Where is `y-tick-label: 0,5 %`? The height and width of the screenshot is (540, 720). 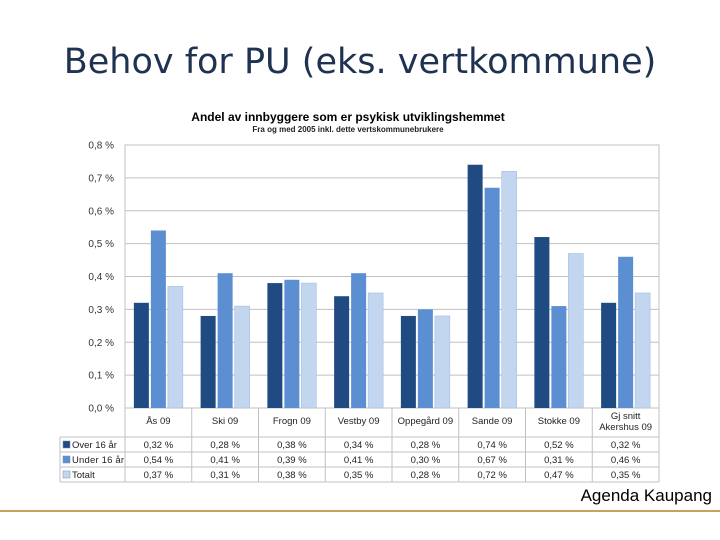 y-tick-label: 0,5 % is located at coordinates (101, 244).